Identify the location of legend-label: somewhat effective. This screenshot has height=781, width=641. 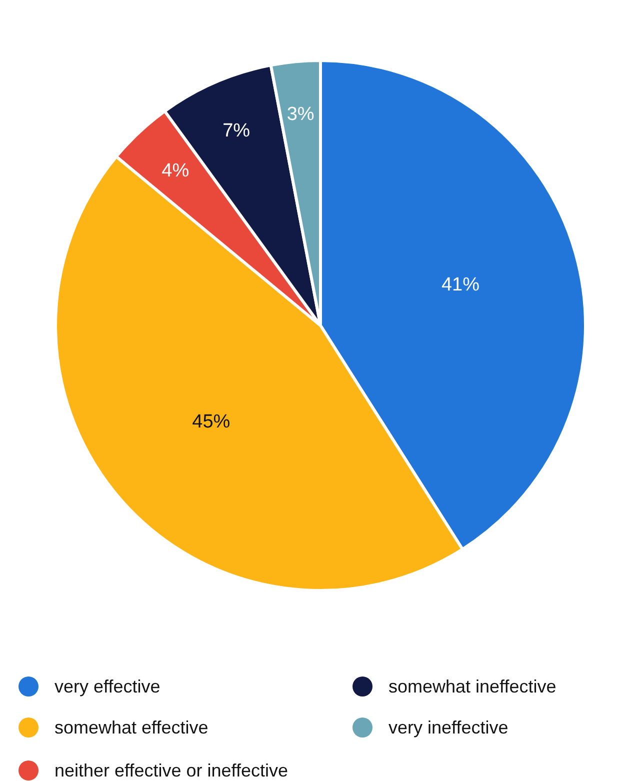
(131, 728).